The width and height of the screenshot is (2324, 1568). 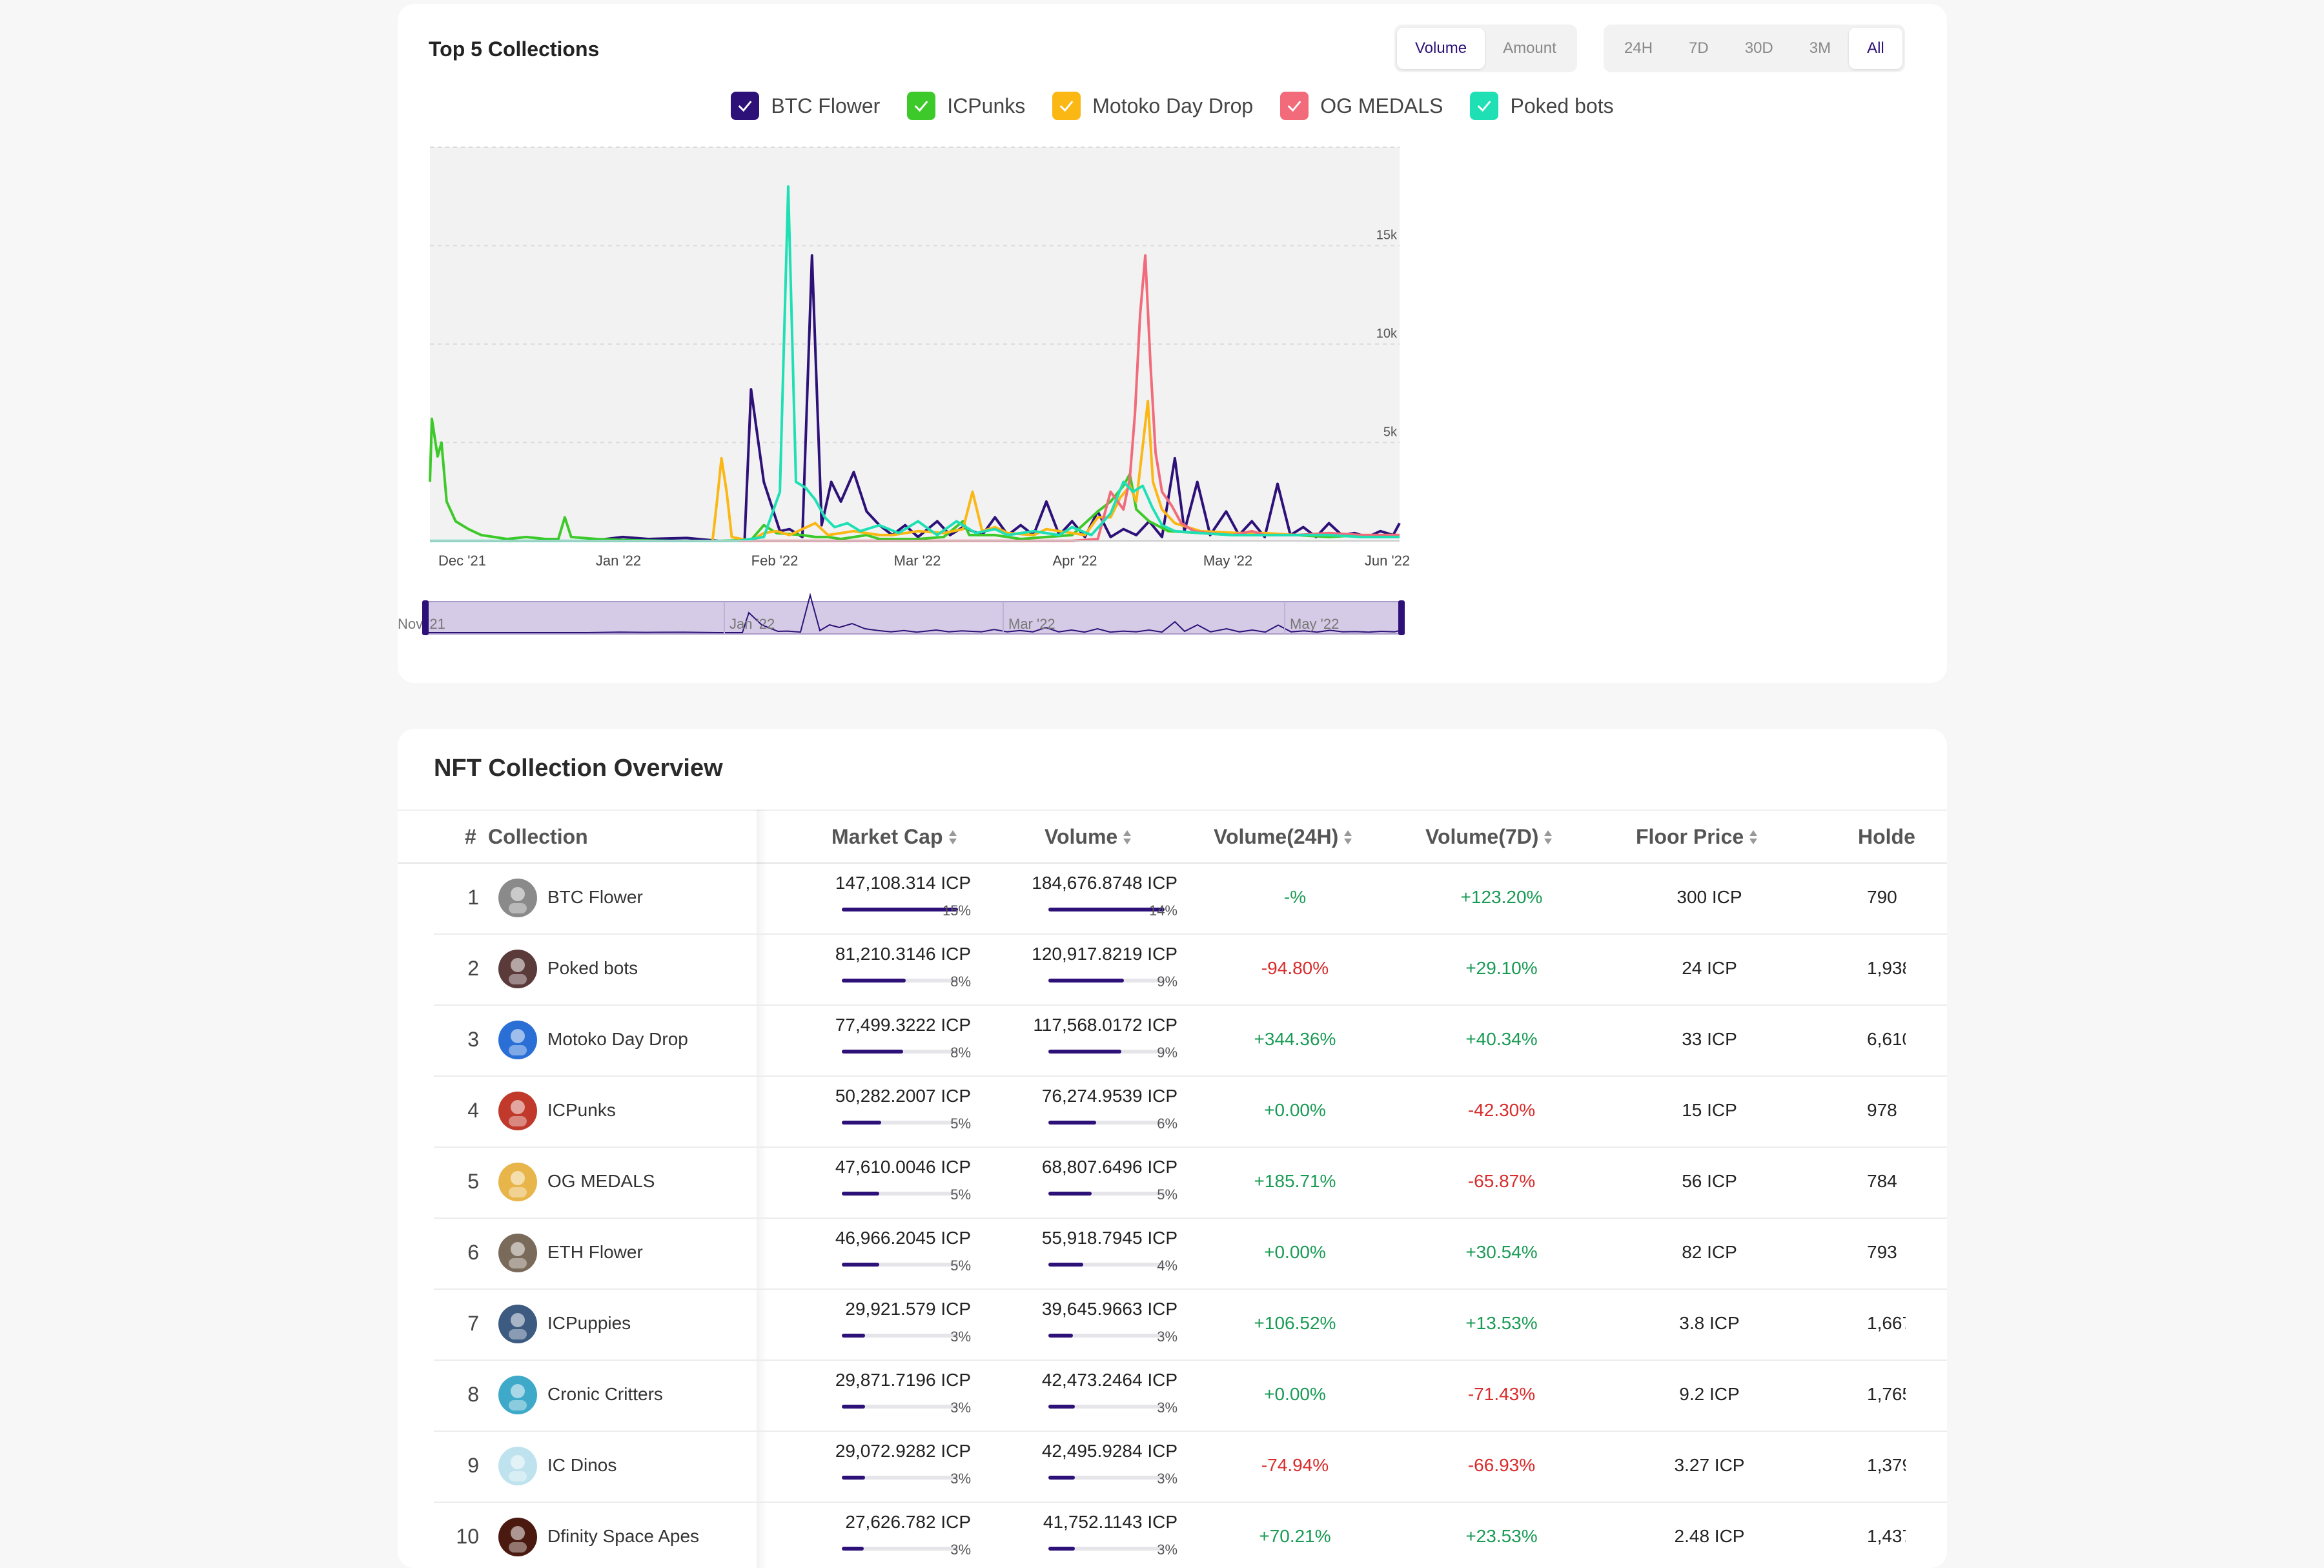 What do you see at coordinates (1105, 1025) in the screenshot?
I see `volume-value: 117,568.0172 ICP` at bounding box center [1105, 1025].